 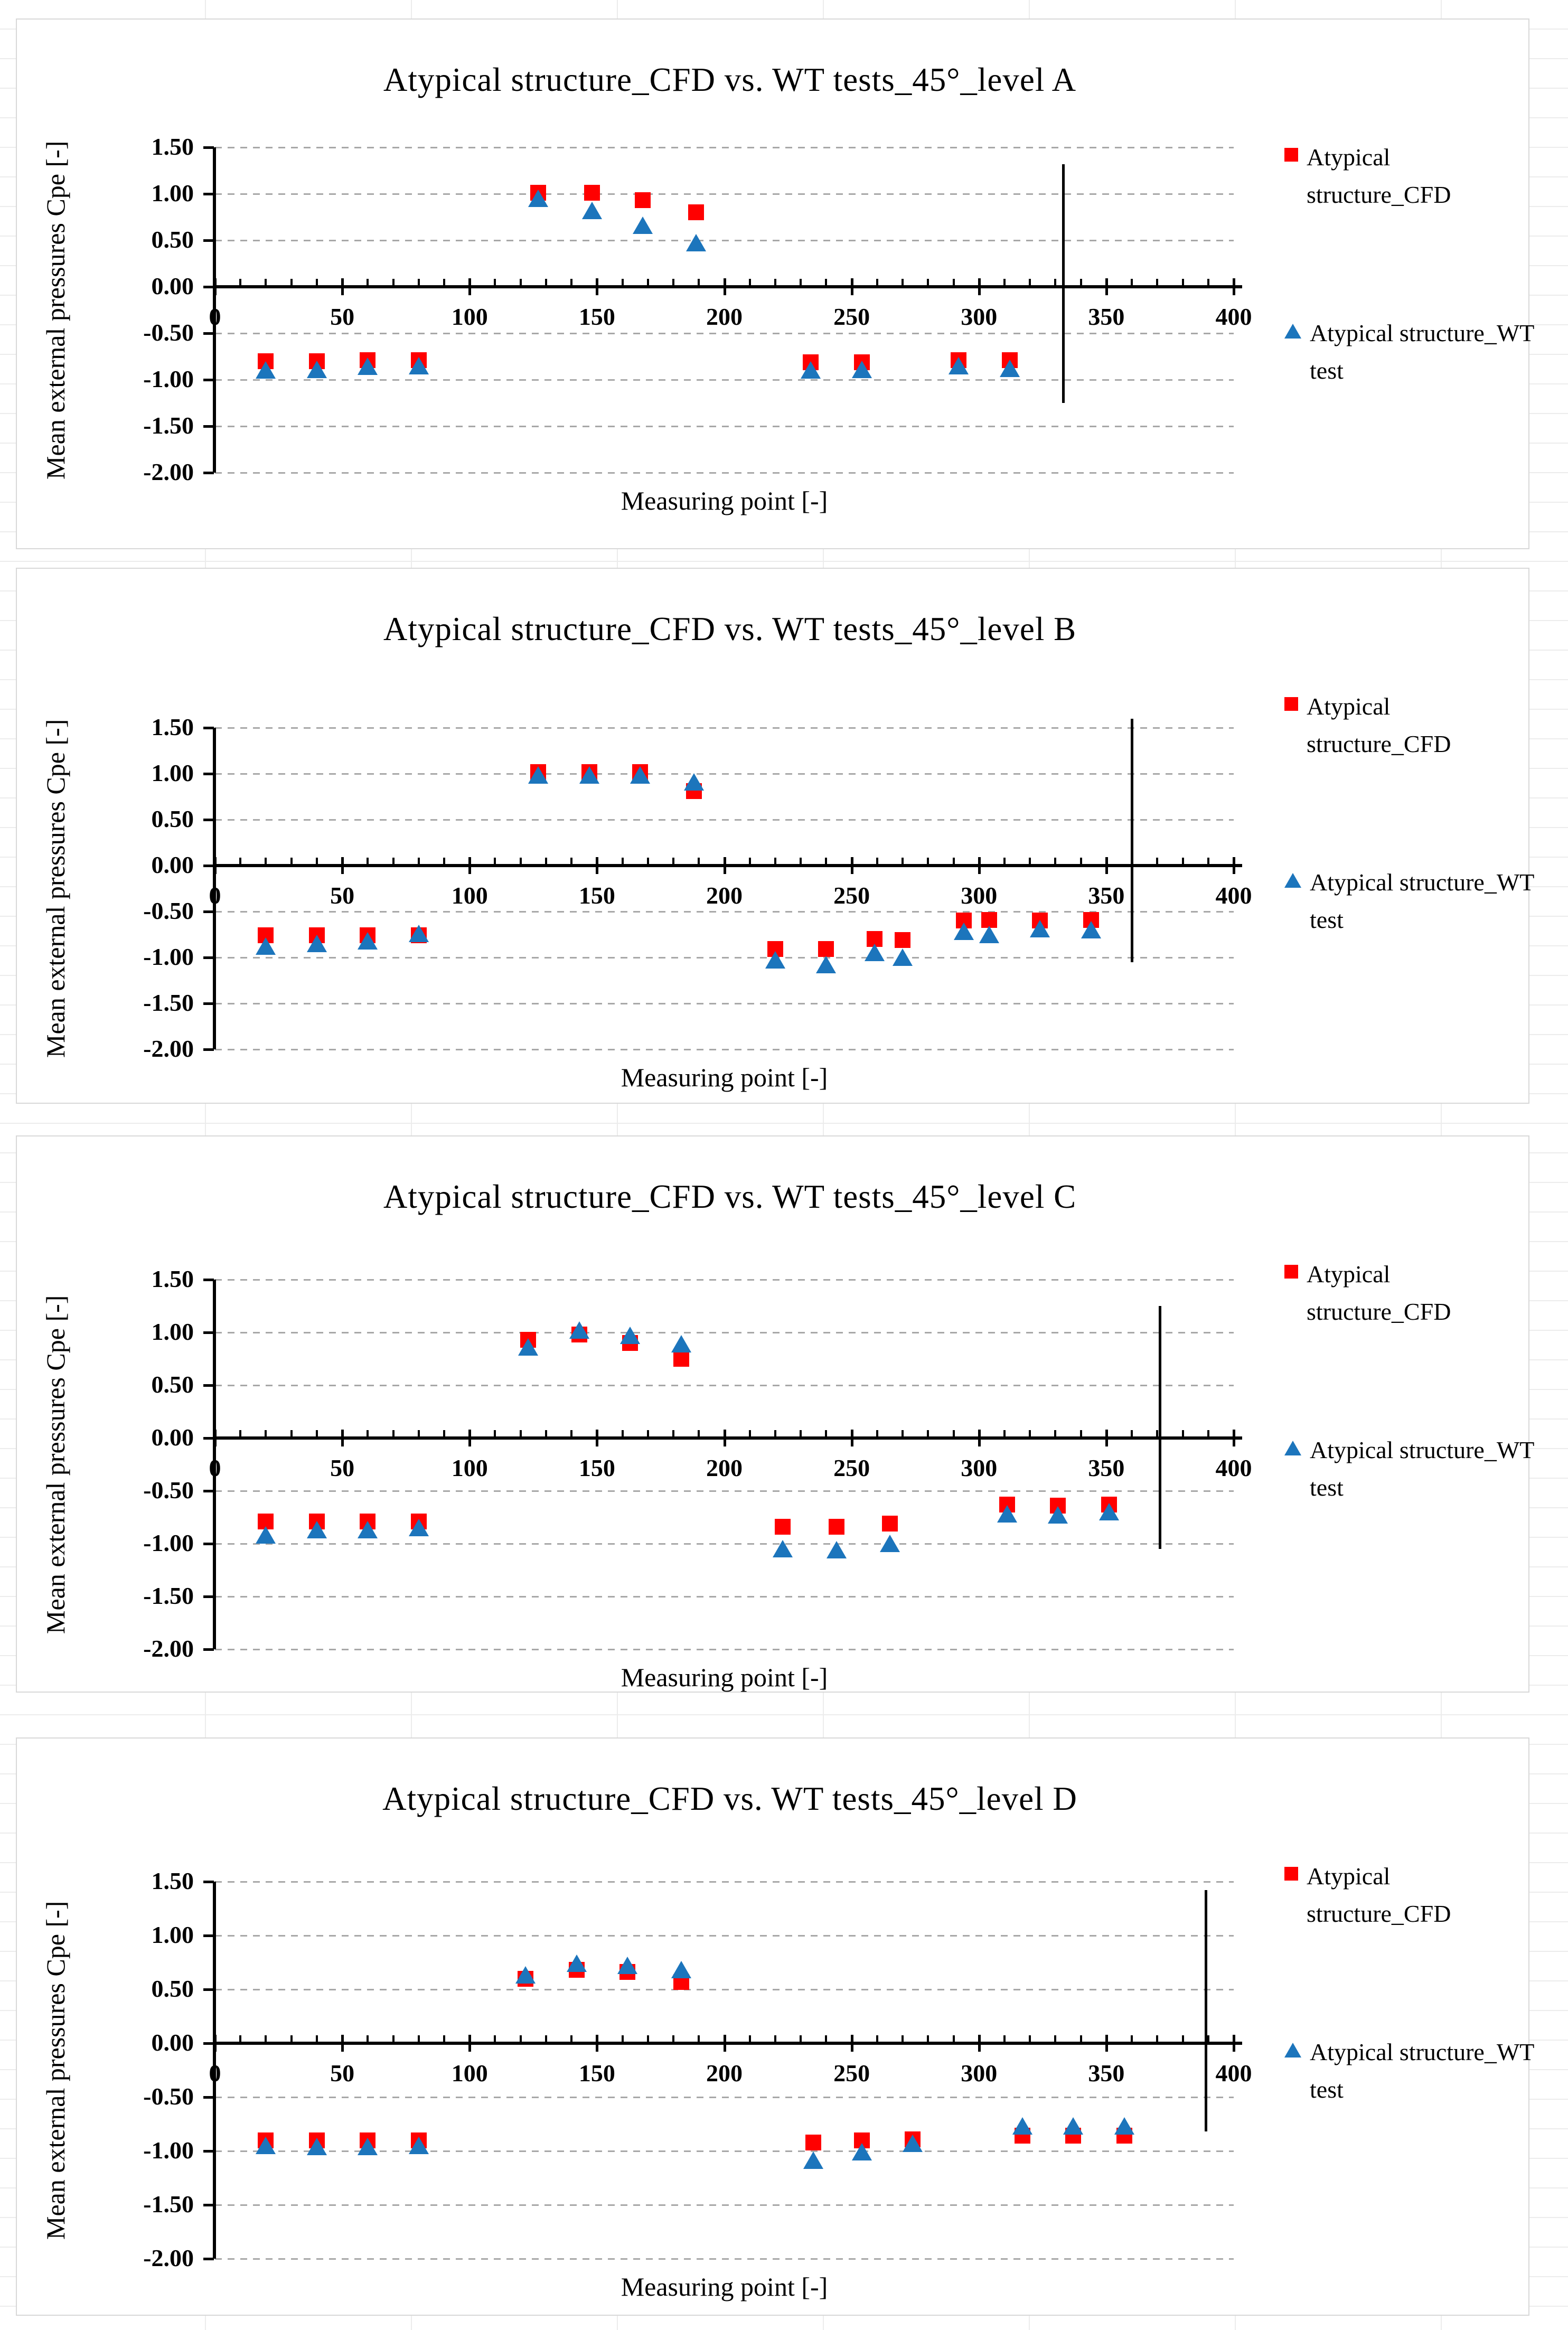 What do you see at coordinates (169, 2257) in the screenshot?
I see `y-tick-label: -2.00` at bounding box center [169, 2257].